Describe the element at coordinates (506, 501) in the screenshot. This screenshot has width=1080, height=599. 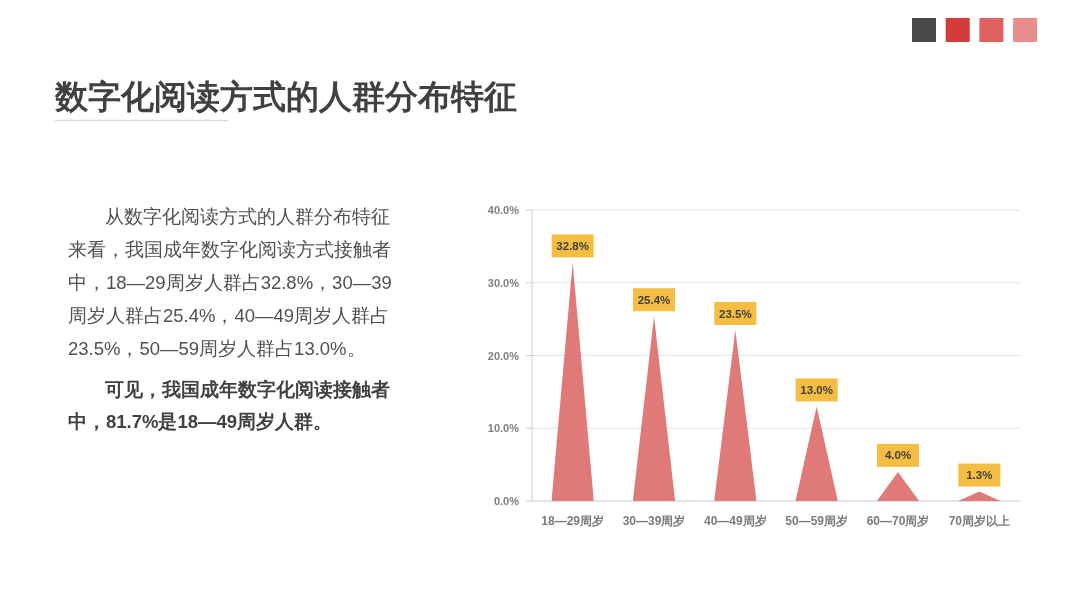
I see `y-tick-label: 0.0%` at that location.